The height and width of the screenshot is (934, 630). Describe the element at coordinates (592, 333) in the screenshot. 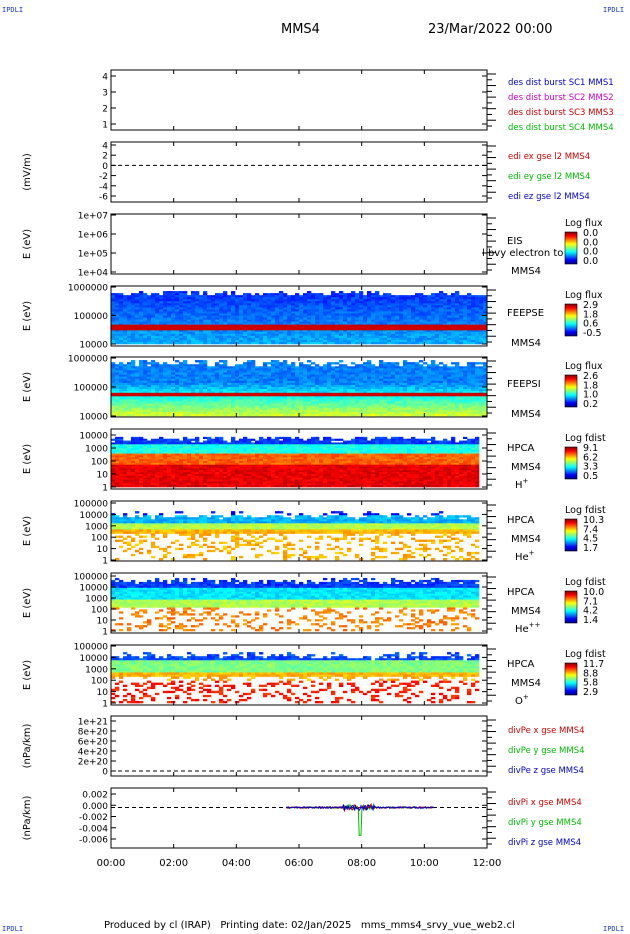

I see `colorbar-tick-label: -0.5` at that location.